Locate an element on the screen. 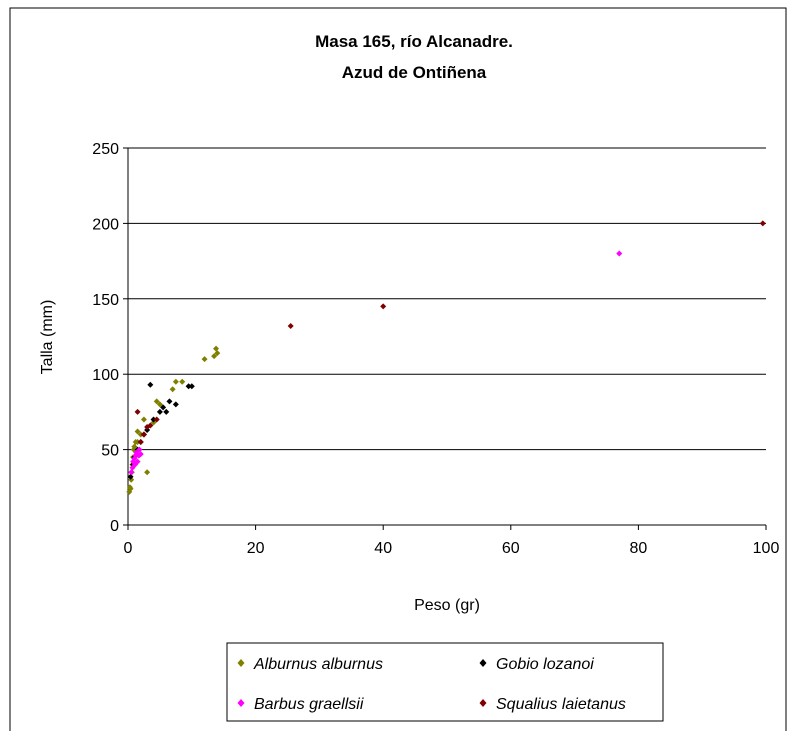 The width and height of the screenshot is (794, 736). legend-entry-alburnus-alburnus: Alburnus alburnus is located at coordinates (310, 664).